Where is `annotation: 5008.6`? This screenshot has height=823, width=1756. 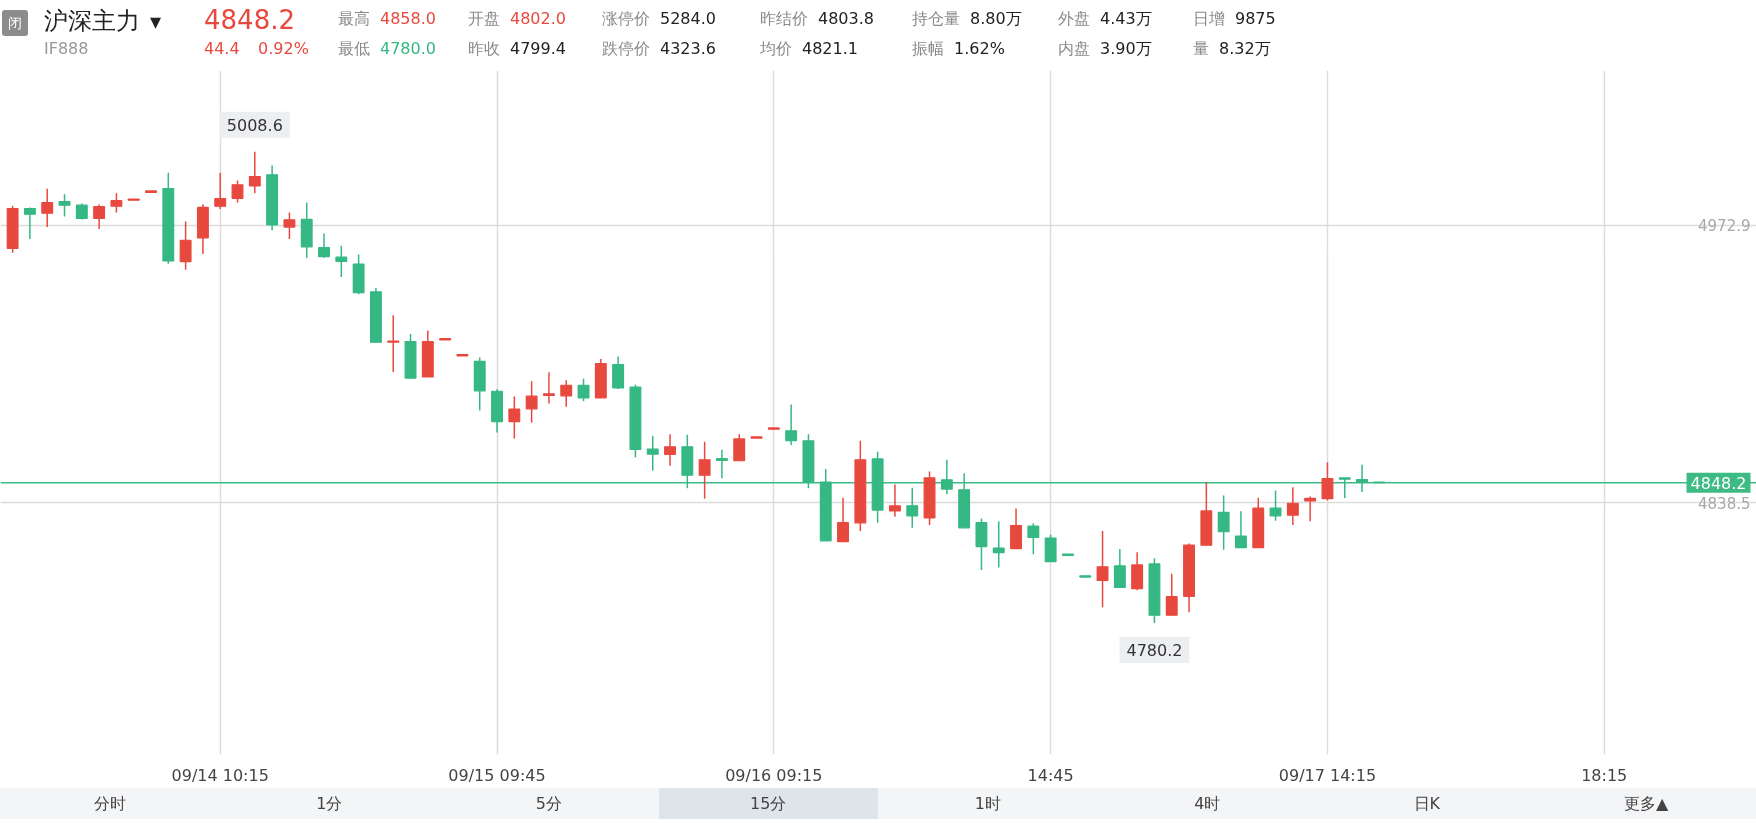
annotation: 5008.6 is located at coordinates (254, 125).